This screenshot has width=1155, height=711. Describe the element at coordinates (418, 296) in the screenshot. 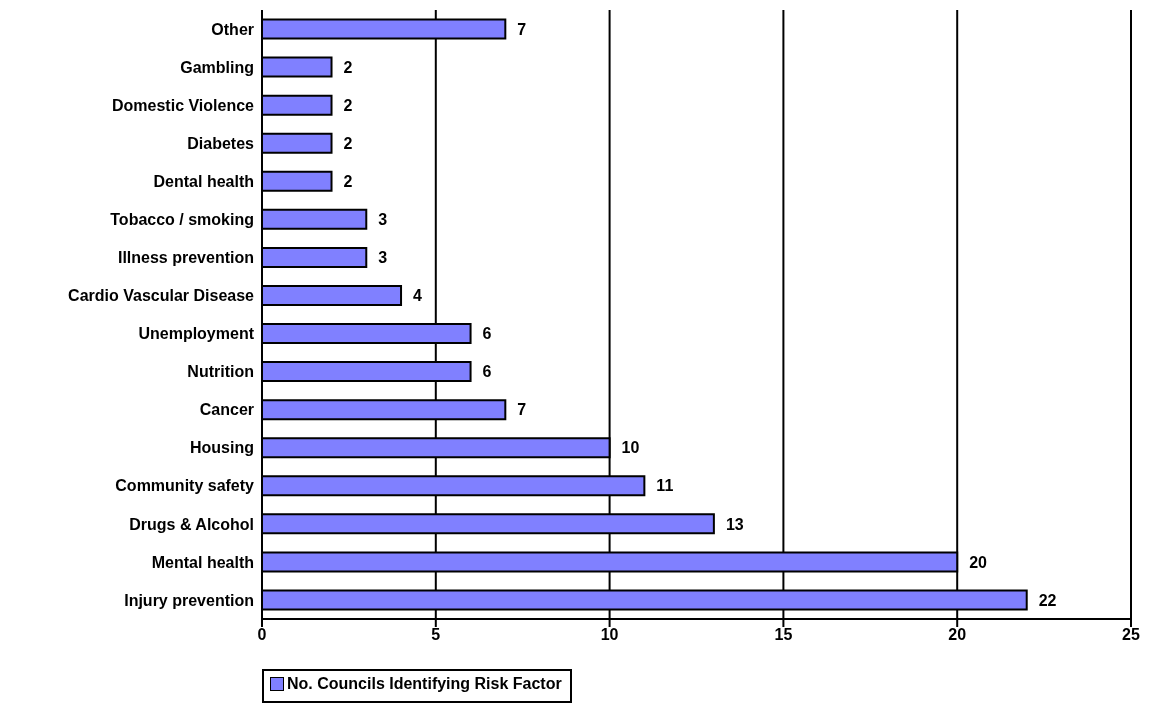

I see `data-label: 4` at that location.